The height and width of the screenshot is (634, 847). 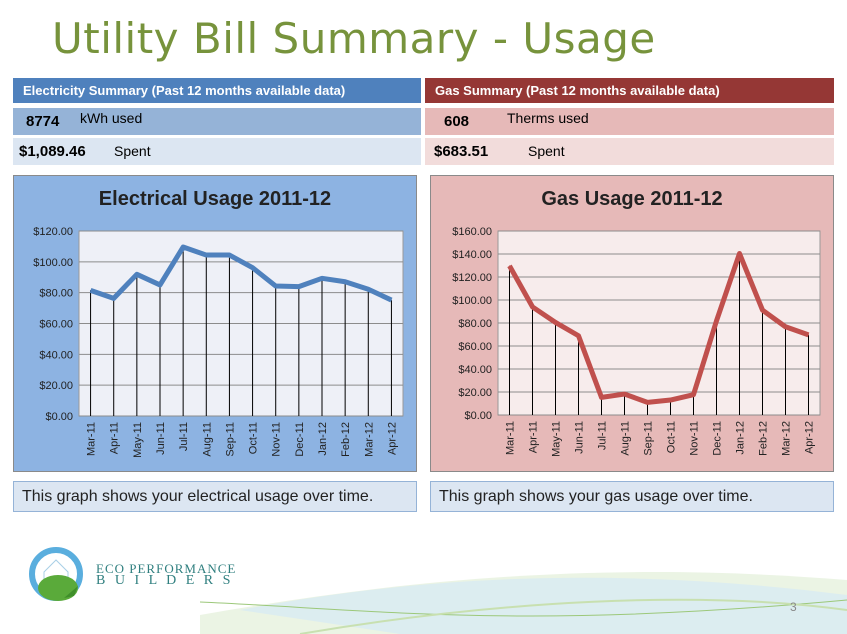 What do you see at coordinates (523, 603) in the screenshot?
I see `decorative-waves` at bounding box center [523, 603].